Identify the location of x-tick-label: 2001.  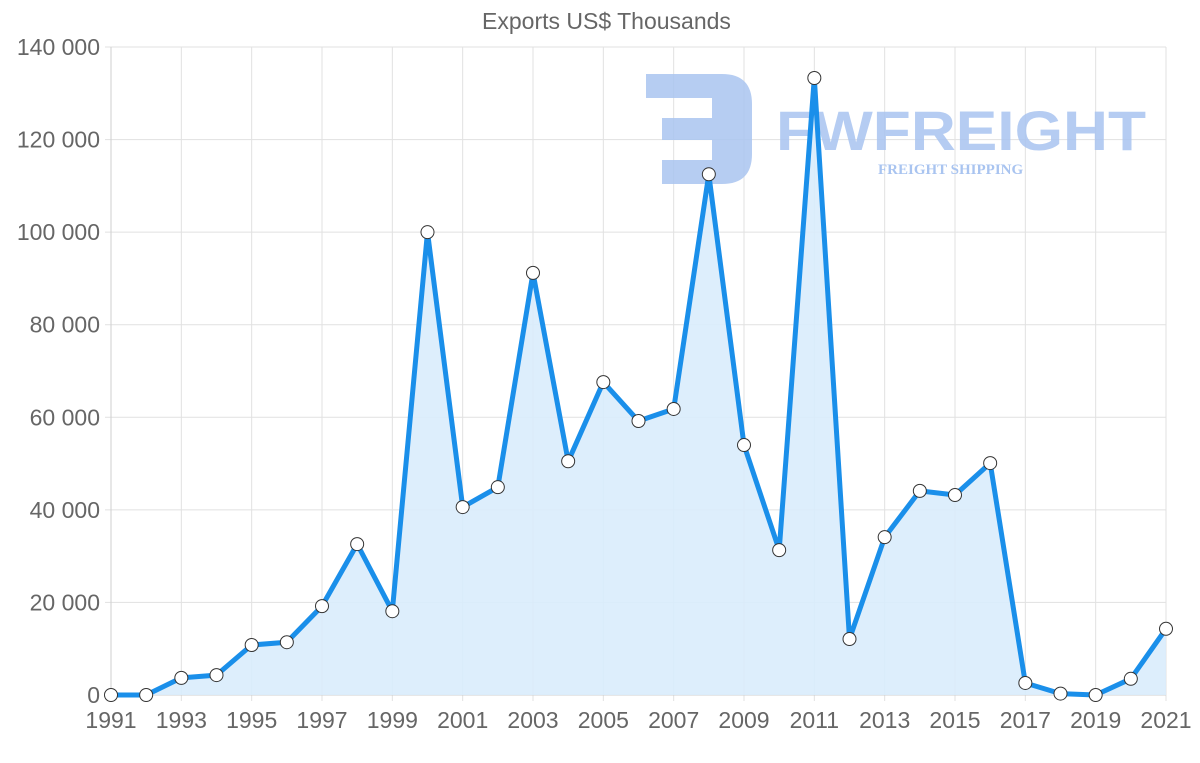
(462, 720).